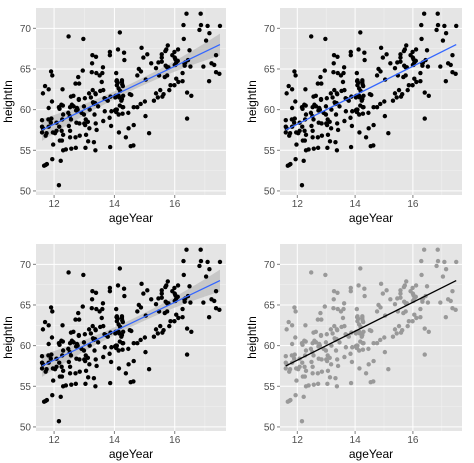 Image resolution: width=474 pixels, height=463 pixels. Describe the element at coordinates (26, 191) in the screenshot. I see `y-tick-label: 50` at that location.